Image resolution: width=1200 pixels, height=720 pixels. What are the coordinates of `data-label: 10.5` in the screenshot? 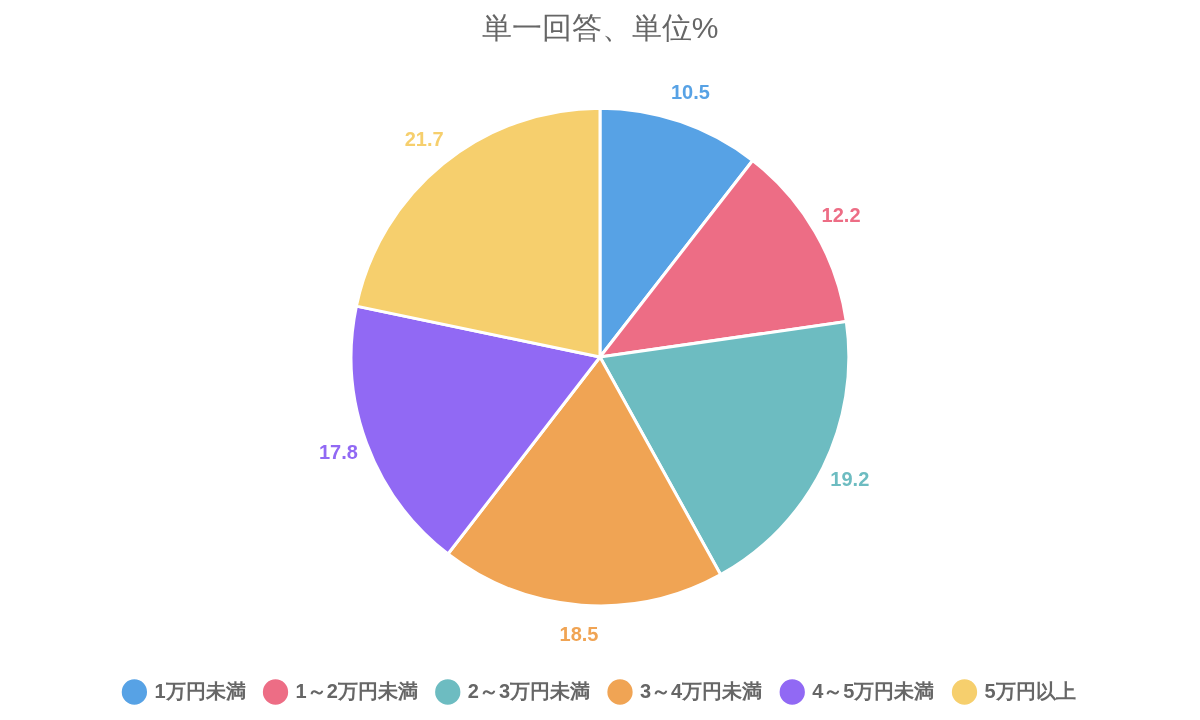 It's located at (690, 91).